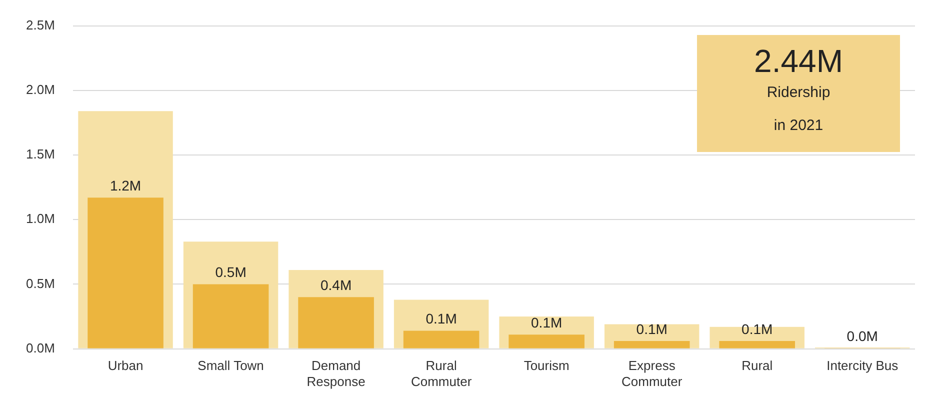 This screenshot has width=930, height=400. What do you see at coordinates (862, 336) in the screenshot?
I see `data-label: 0.0M` at bounding box center [862, 336].